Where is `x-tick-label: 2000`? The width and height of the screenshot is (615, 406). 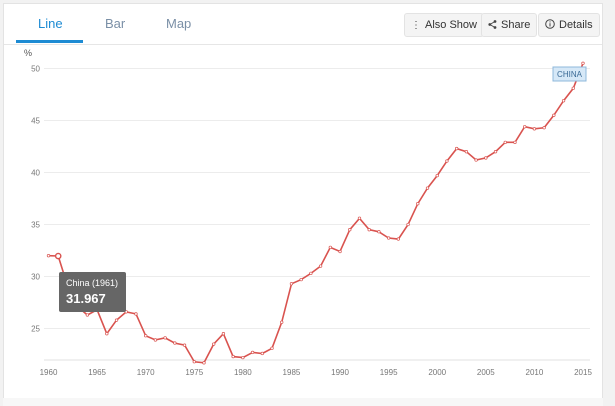
x-tick-label: 2000 is located at coordinates (437, 372).